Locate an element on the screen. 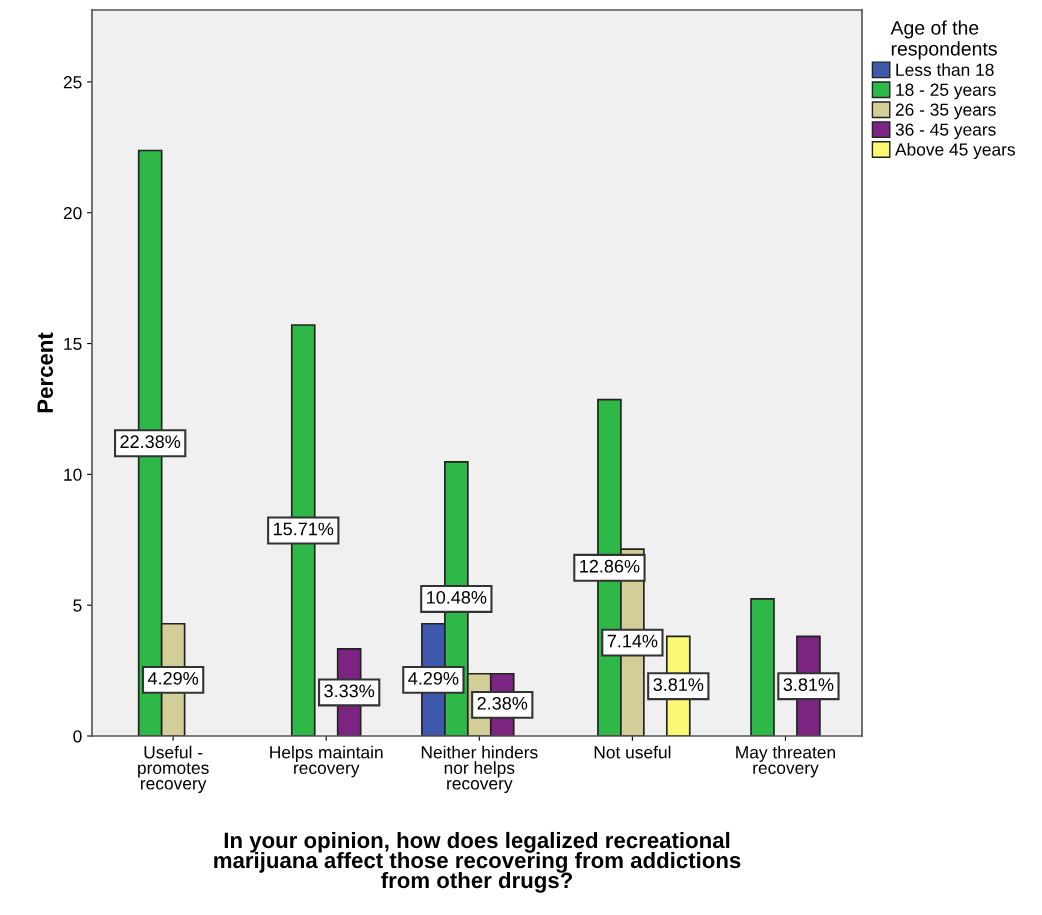 The image size is (1042, 915). x-tick-label: Useful - promotes recovery is located at coordinates (173, 769).